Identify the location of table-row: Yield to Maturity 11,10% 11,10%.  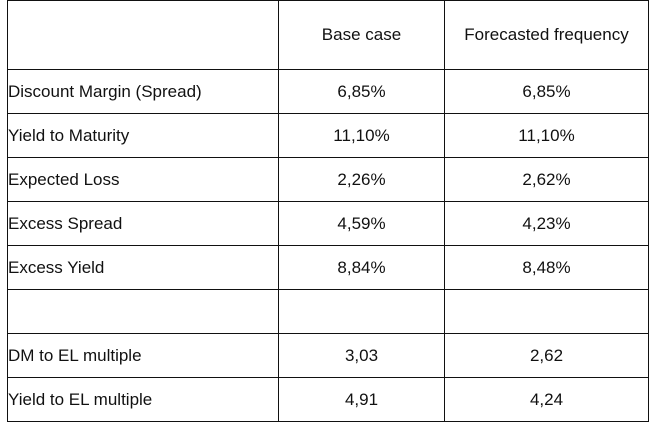
(328, 135).